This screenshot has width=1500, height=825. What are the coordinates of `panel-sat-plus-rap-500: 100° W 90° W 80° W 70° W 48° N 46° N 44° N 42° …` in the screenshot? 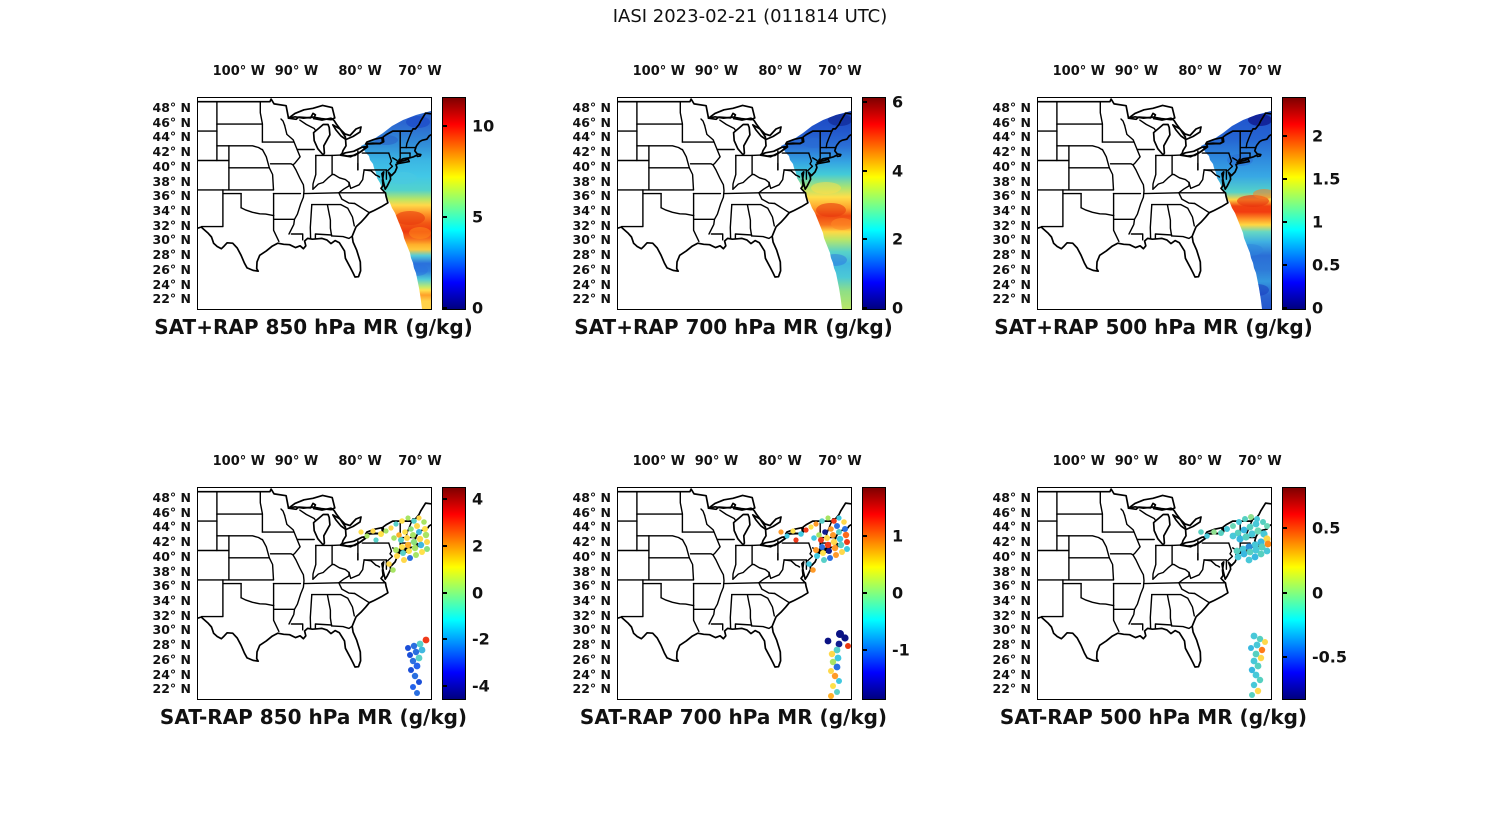 It's located at (1167, 206).